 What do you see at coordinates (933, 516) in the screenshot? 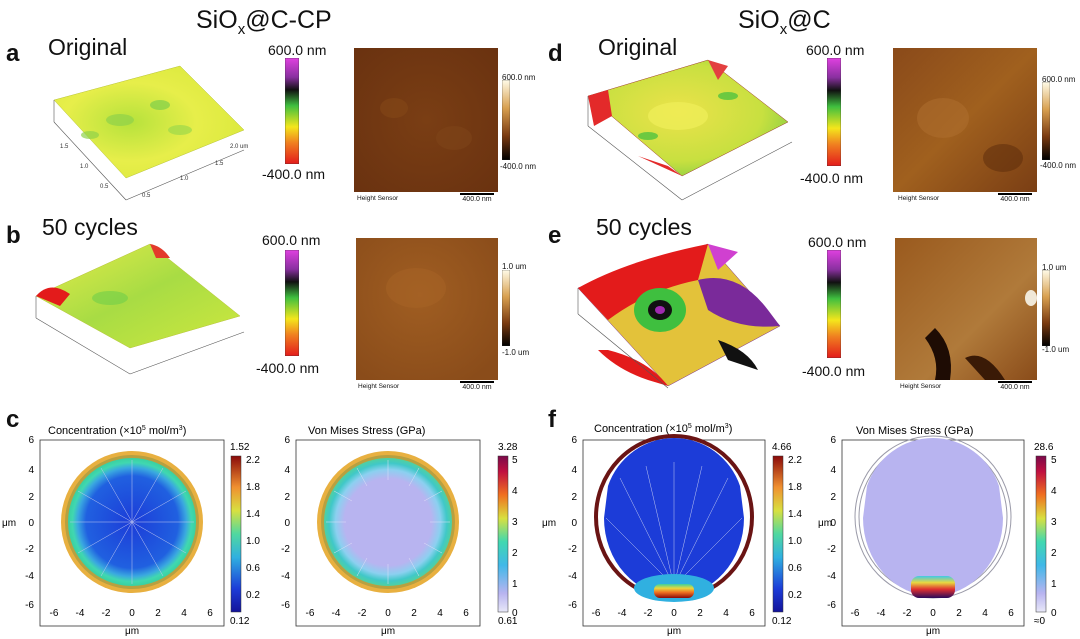
I see `particle` at bounding box center [933, 516].